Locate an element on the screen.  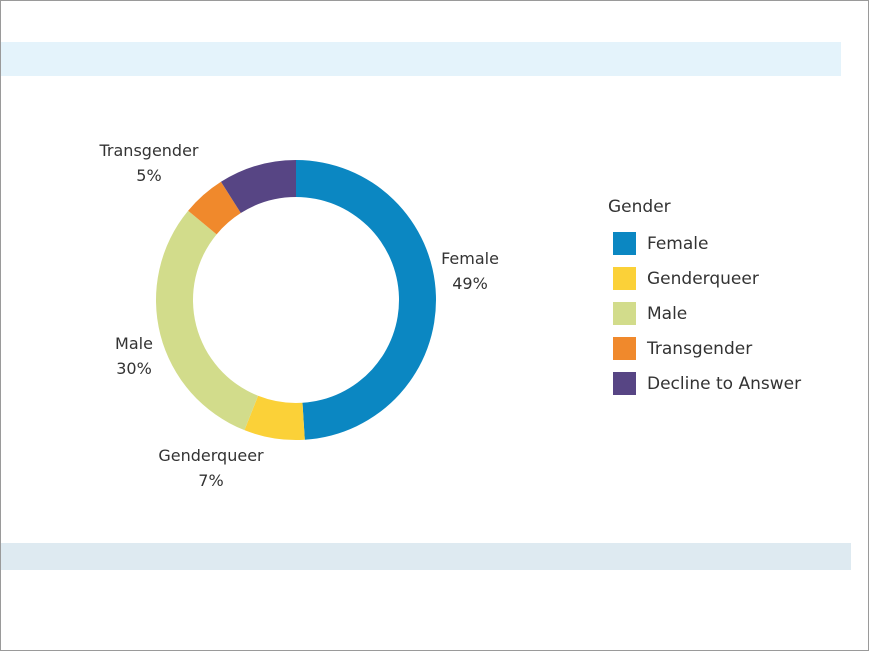
legend-item: Transgender is located at coordinates (704, 348).